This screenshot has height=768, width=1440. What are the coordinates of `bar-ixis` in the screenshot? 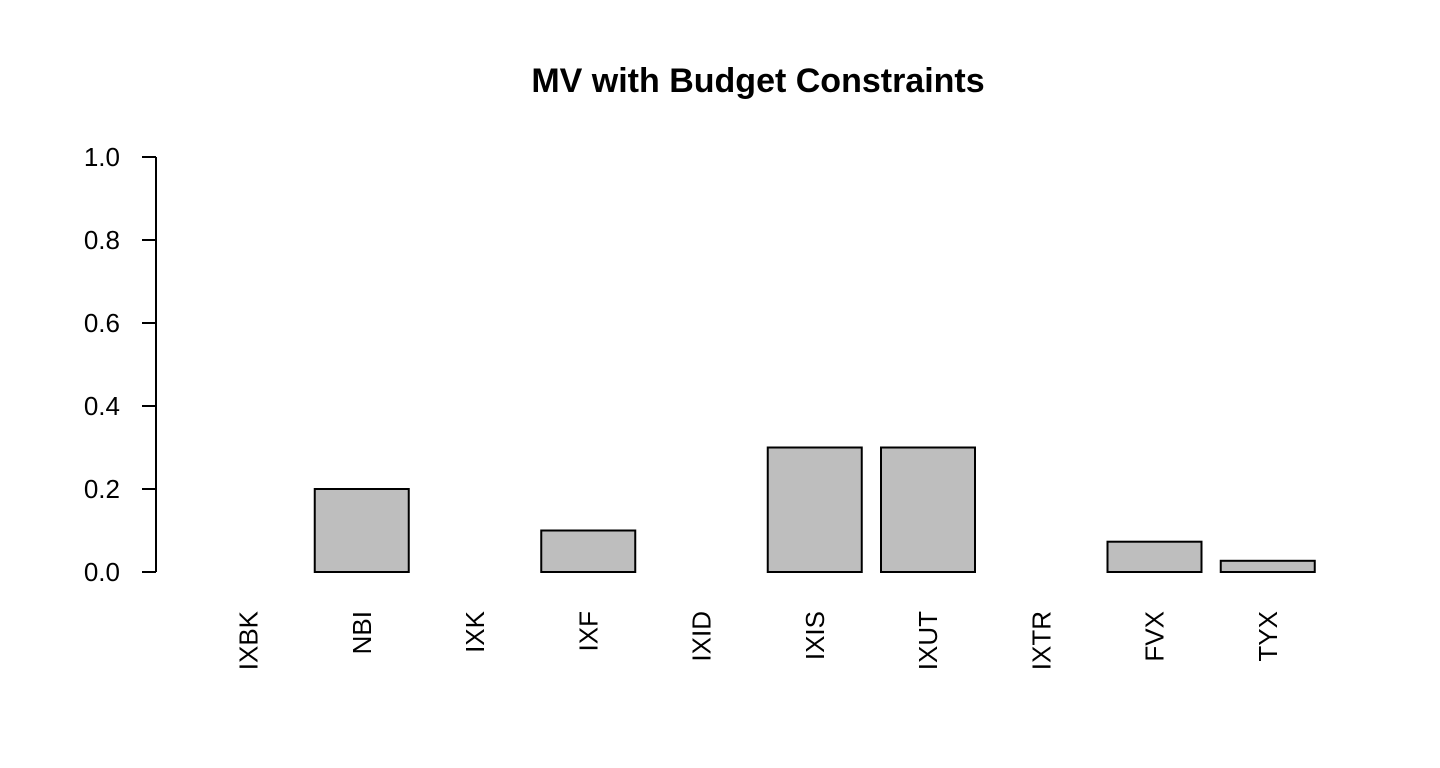 It's located at (814, 509).